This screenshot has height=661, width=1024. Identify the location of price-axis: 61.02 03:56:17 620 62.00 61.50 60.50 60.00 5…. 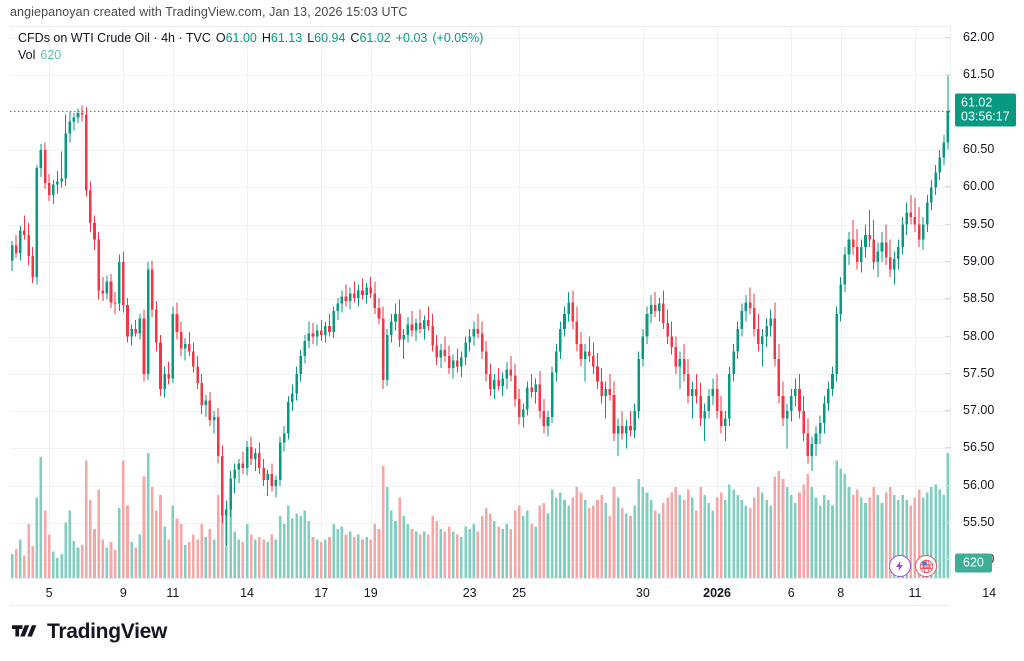
(984, 302).